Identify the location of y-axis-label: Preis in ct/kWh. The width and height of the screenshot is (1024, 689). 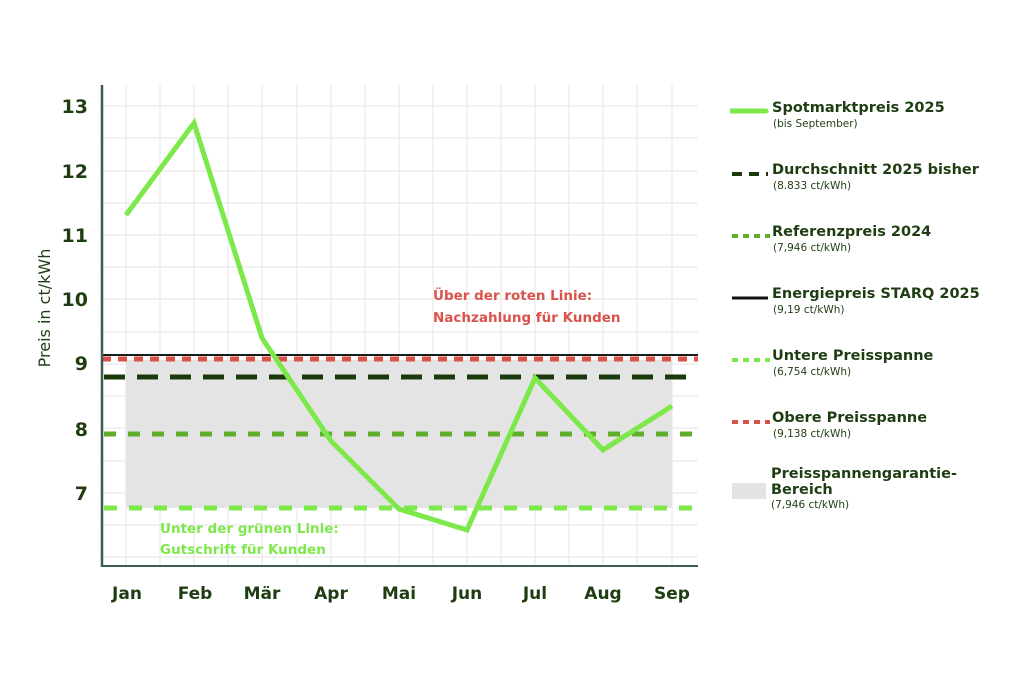
(44, 308).